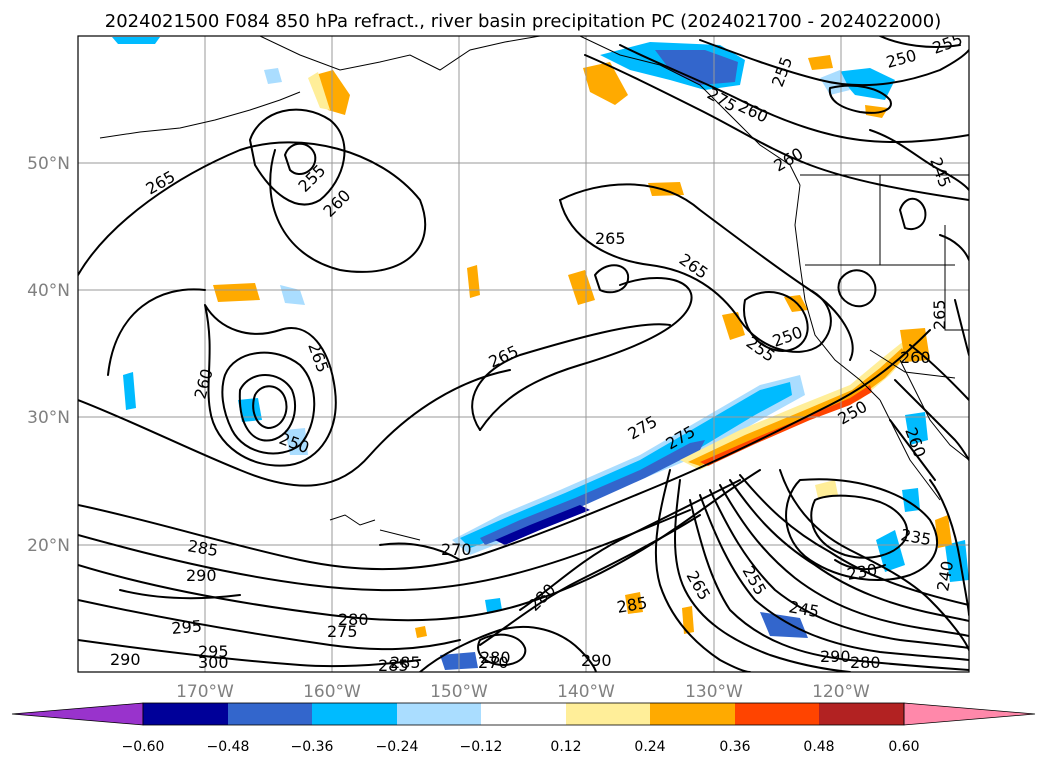 Image resolution: width=1047 pixels, height=765 pixels. Describe the element at coordinates (77, 714) in the screenshot. I see `colorbar-extend-left` at that location.